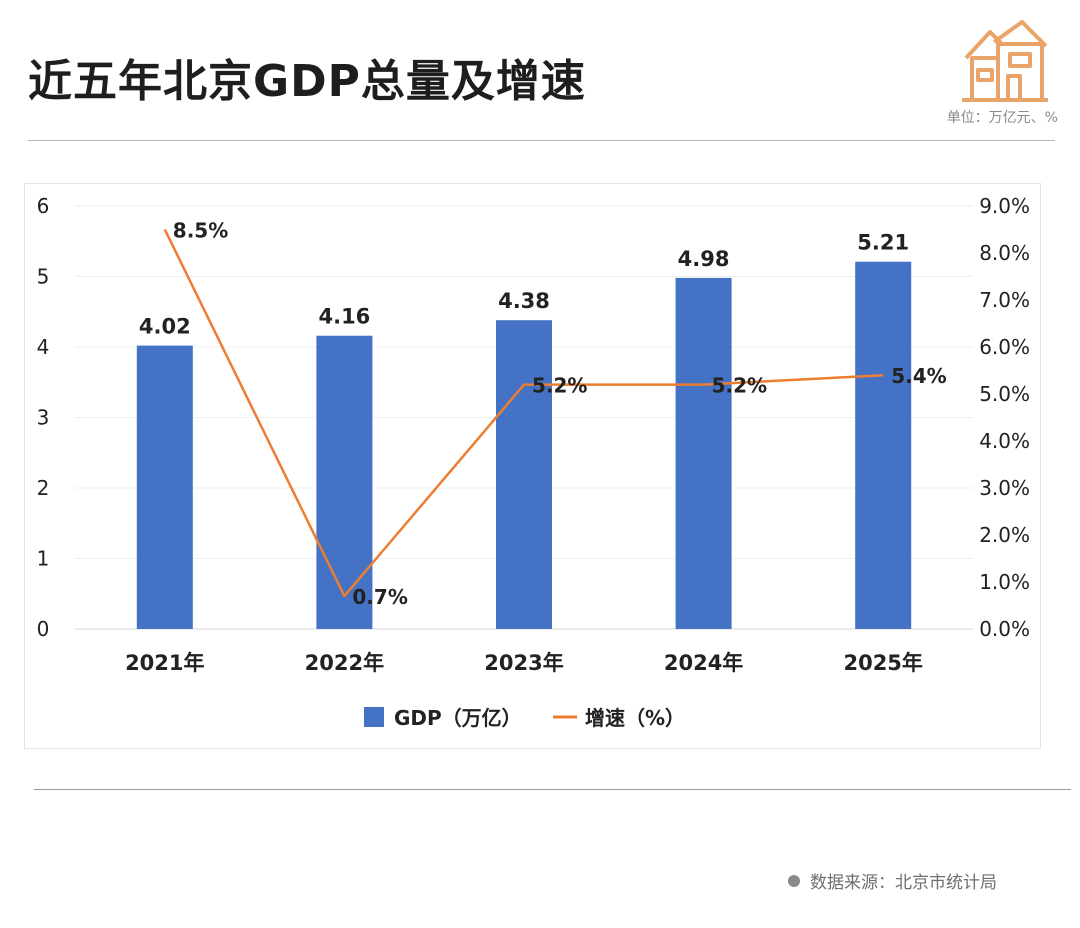 This screenshot has height=928, width=1080. What do you see at coordinates (541, 140) in the screenshot?
I see `header-divider` at bounding box center [541, 140].